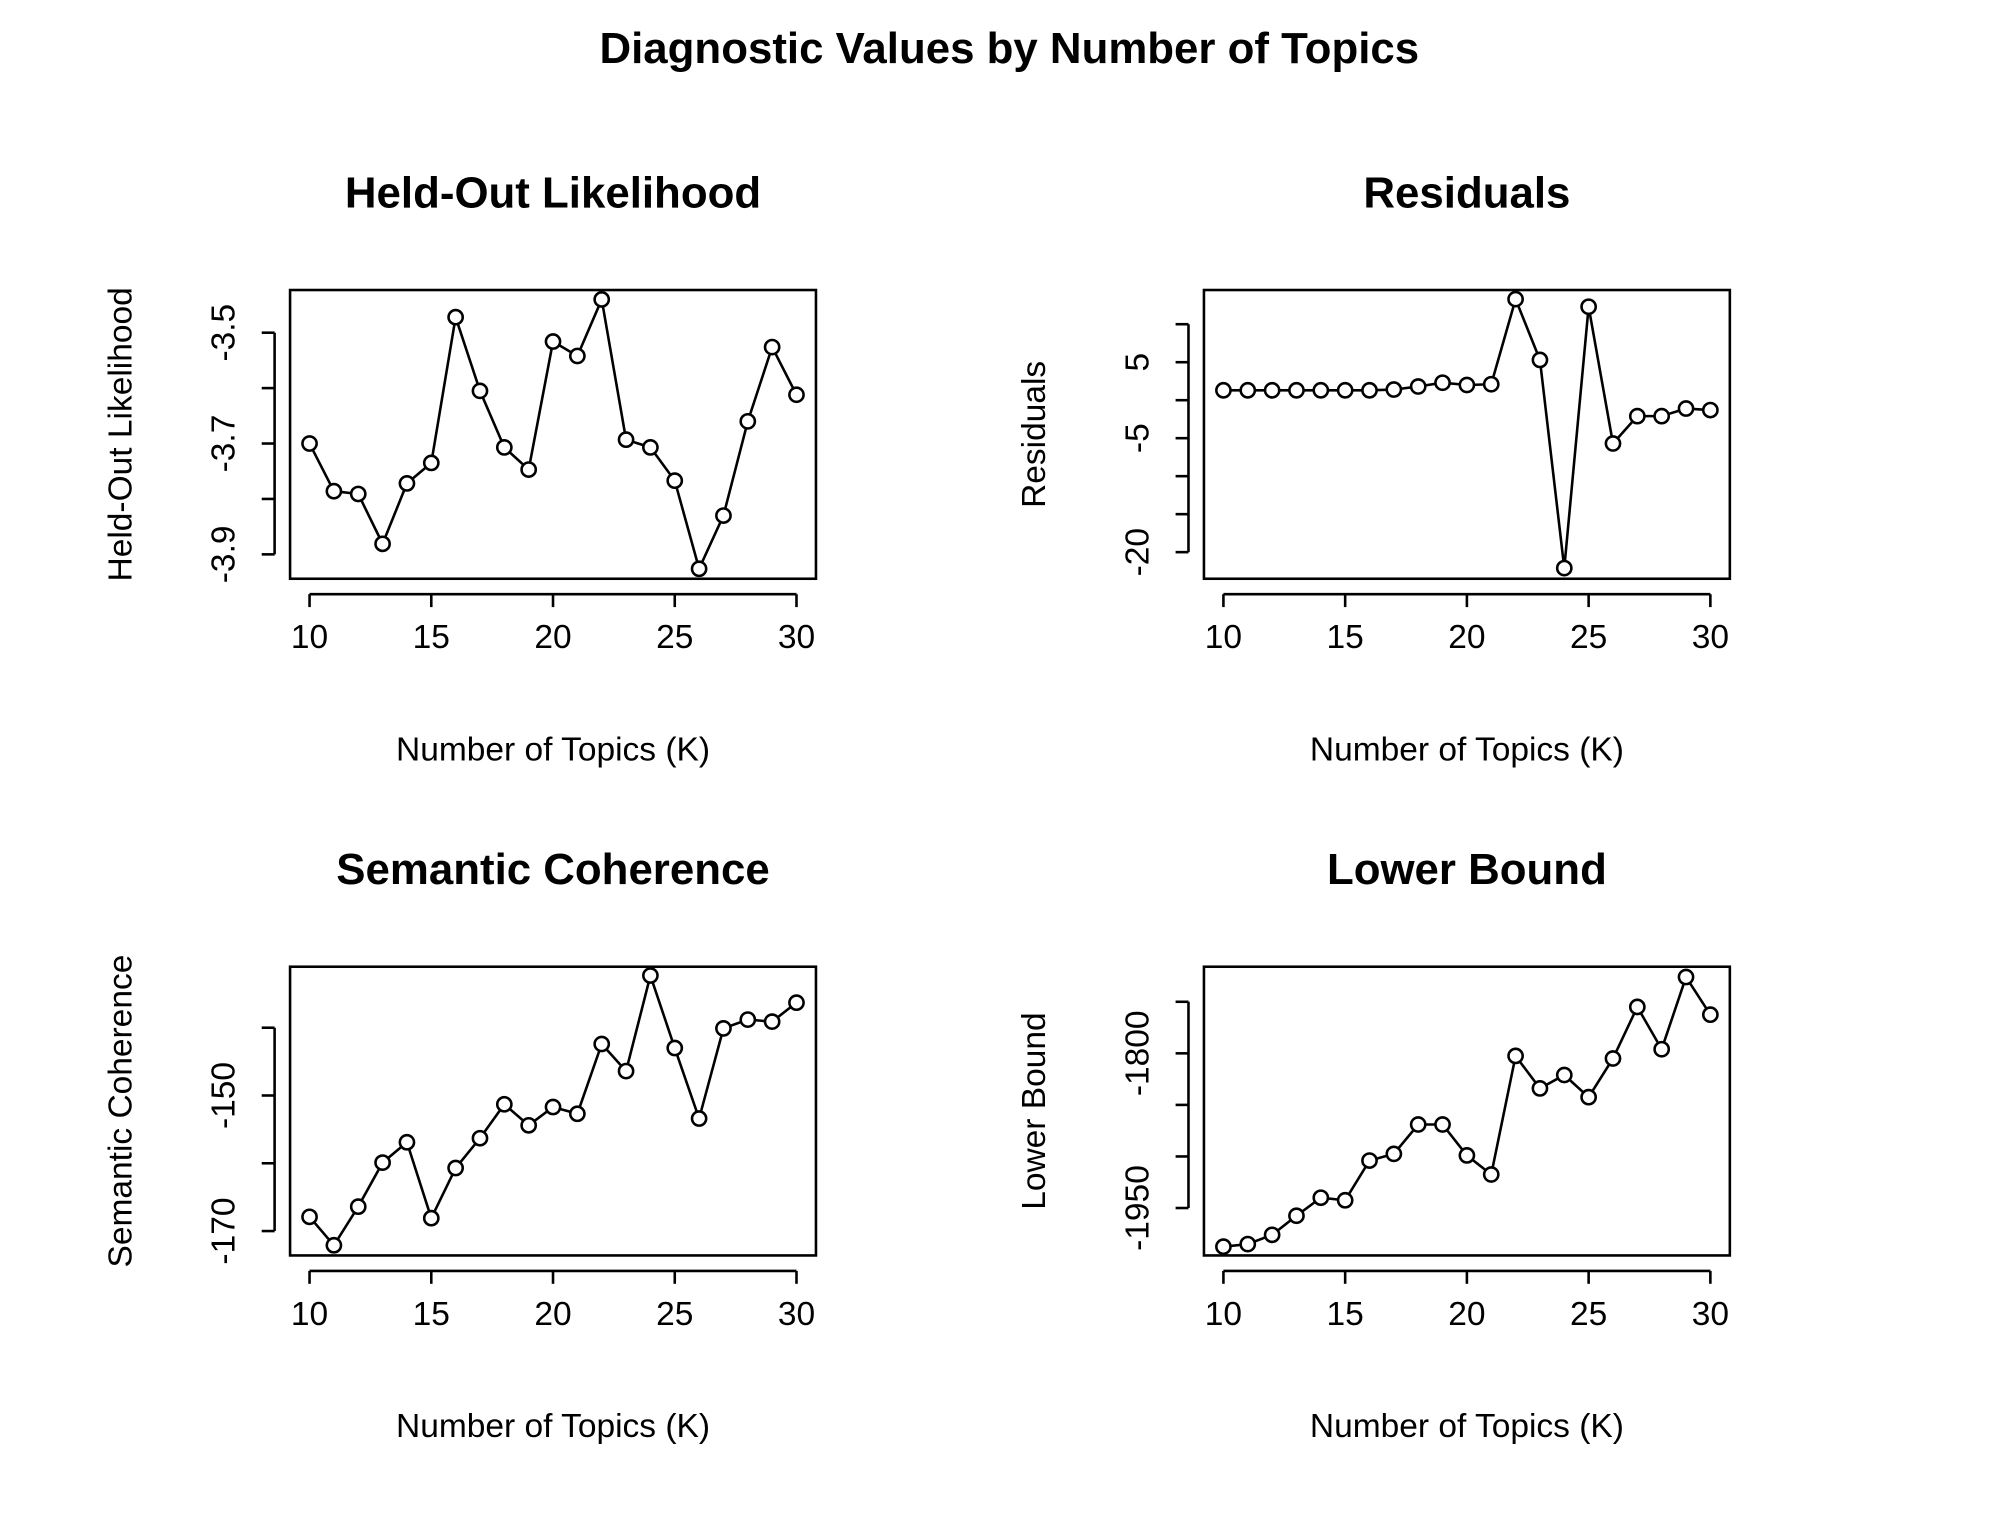 The width and height of the screenshot is (1998, 1530). I want to click on y-tick-label: -3.7, so click(223, 444).